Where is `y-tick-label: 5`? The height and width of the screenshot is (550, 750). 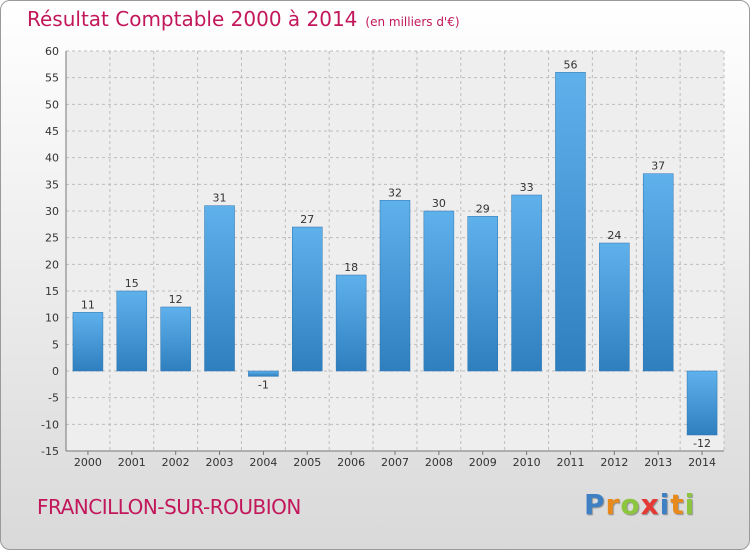 y-tick-label: 5 is located at coordinates (55, 344).